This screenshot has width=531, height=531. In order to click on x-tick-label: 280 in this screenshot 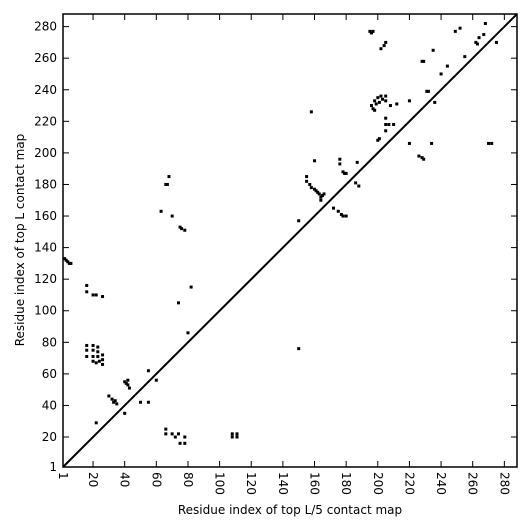, I will do `click(504, 483)`.